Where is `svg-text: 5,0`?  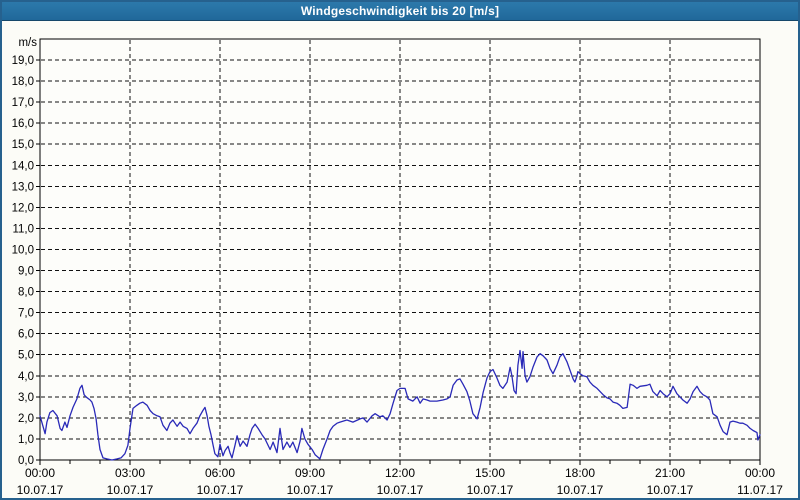
svg-text: 5,0 is located at coordinates (26, 356).